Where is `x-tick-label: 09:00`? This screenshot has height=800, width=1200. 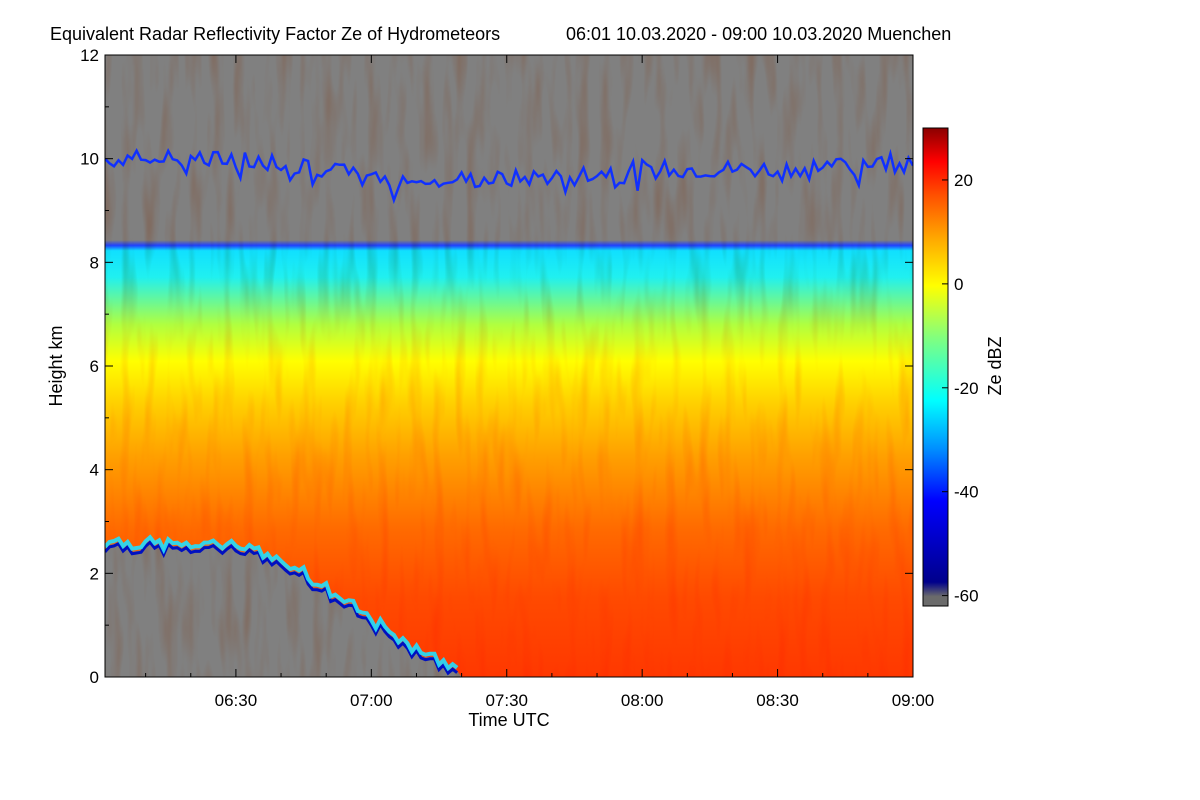
x-tick-label: 09:00 is located at coordinates (913, 700).